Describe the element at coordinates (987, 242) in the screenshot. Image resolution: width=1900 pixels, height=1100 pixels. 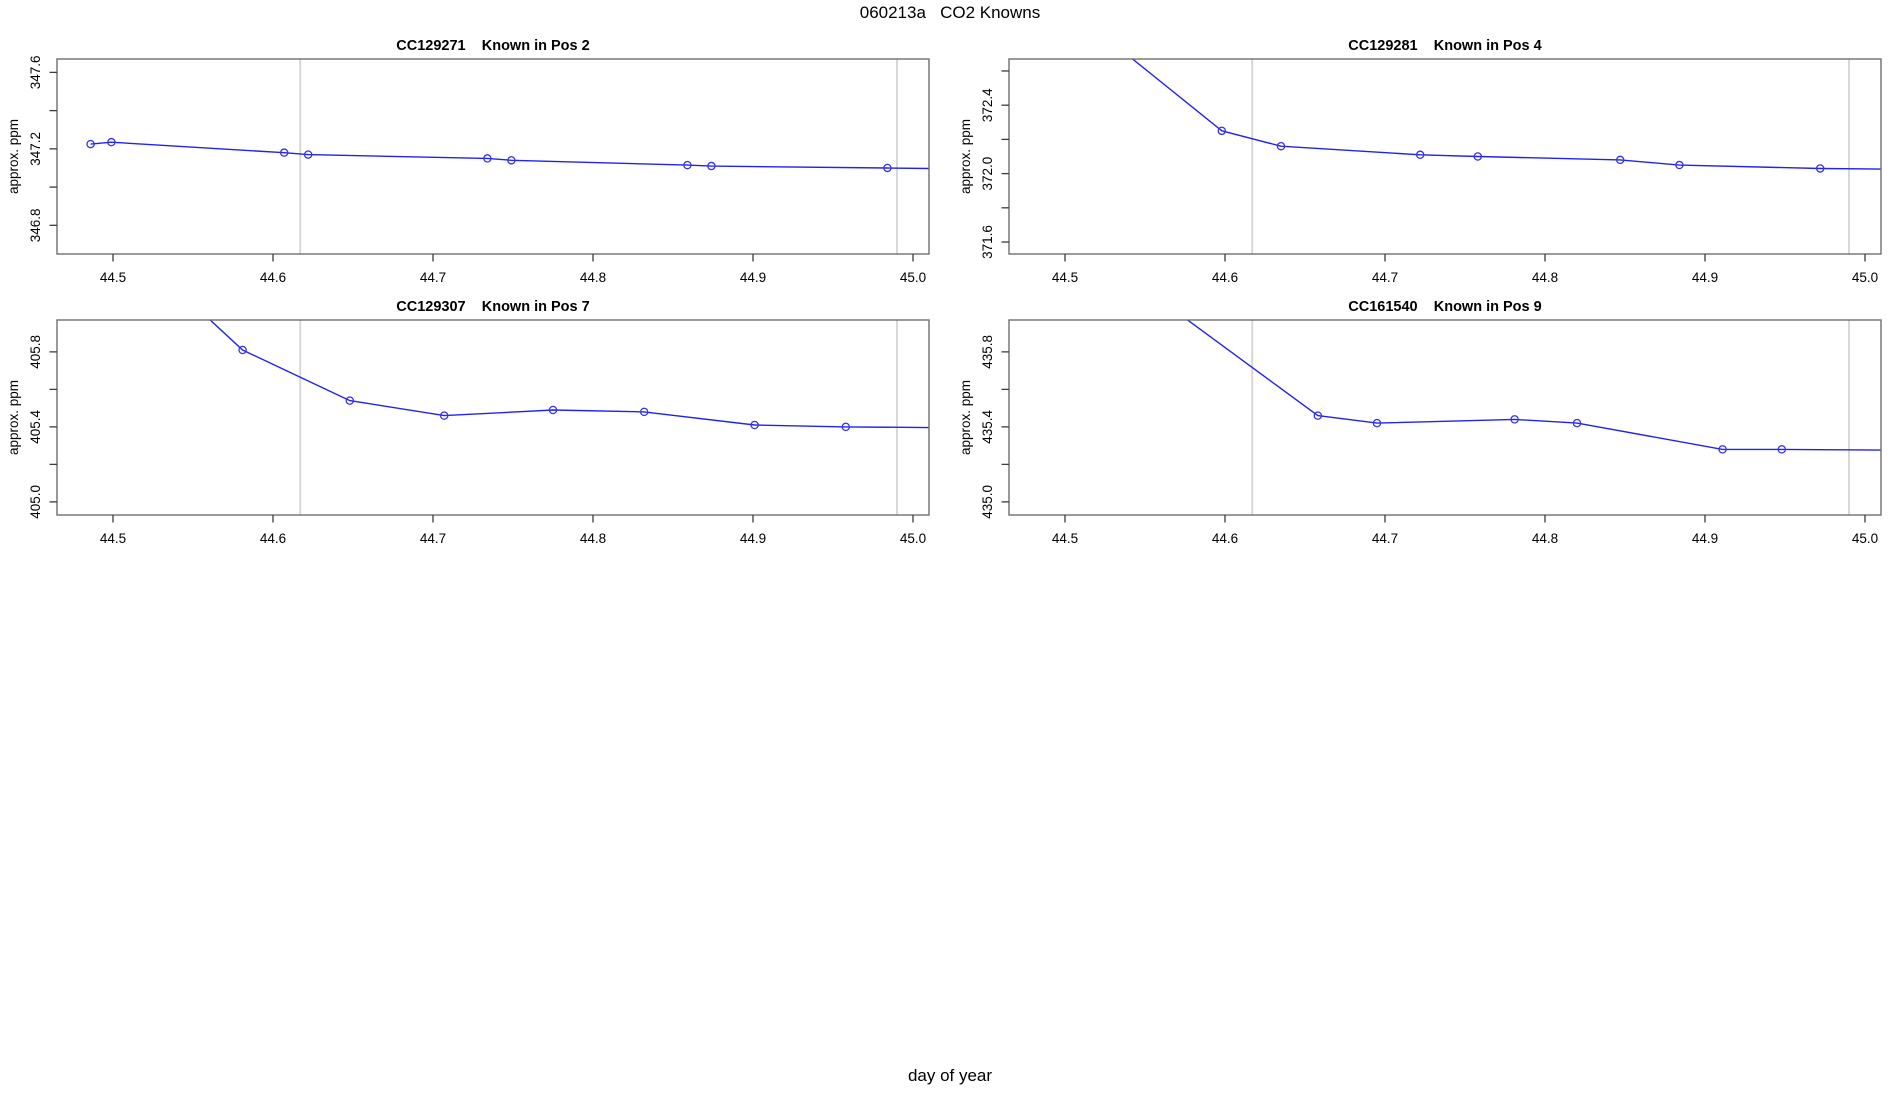
I see `y-tick-label: 371.6` at that location.